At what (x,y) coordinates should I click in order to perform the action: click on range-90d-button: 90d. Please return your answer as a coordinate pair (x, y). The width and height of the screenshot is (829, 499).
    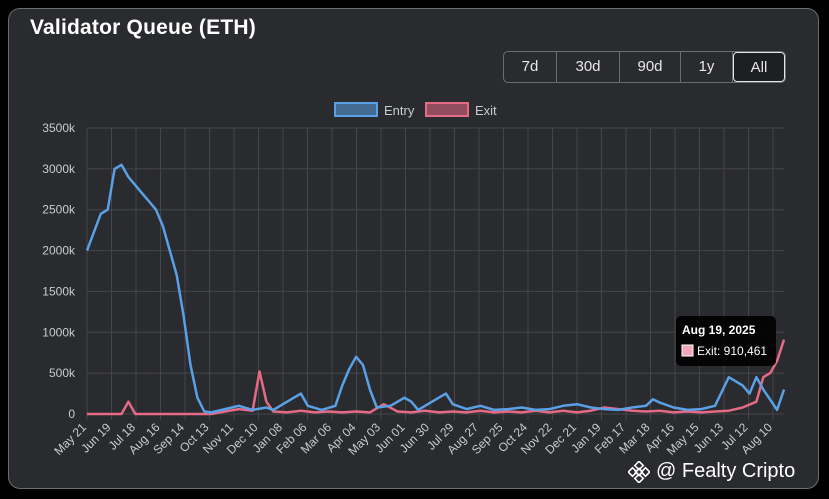
    Looking at the image, I should click on (650, 67).